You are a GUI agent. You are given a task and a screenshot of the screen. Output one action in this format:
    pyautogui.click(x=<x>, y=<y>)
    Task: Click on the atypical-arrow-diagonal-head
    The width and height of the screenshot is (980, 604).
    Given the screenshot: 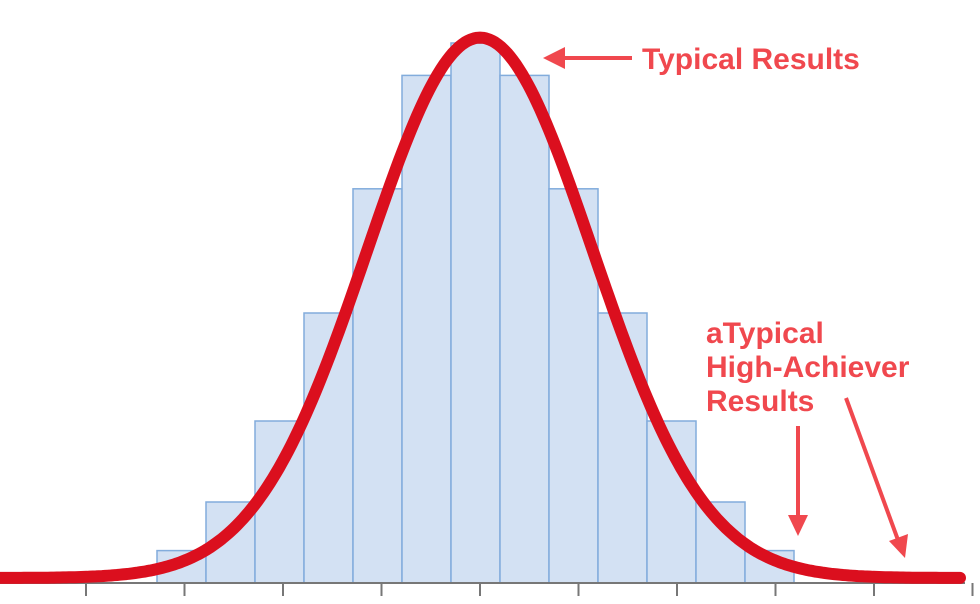 What is the action you would take?
    pyautogui.click(x=898, y=546)
    